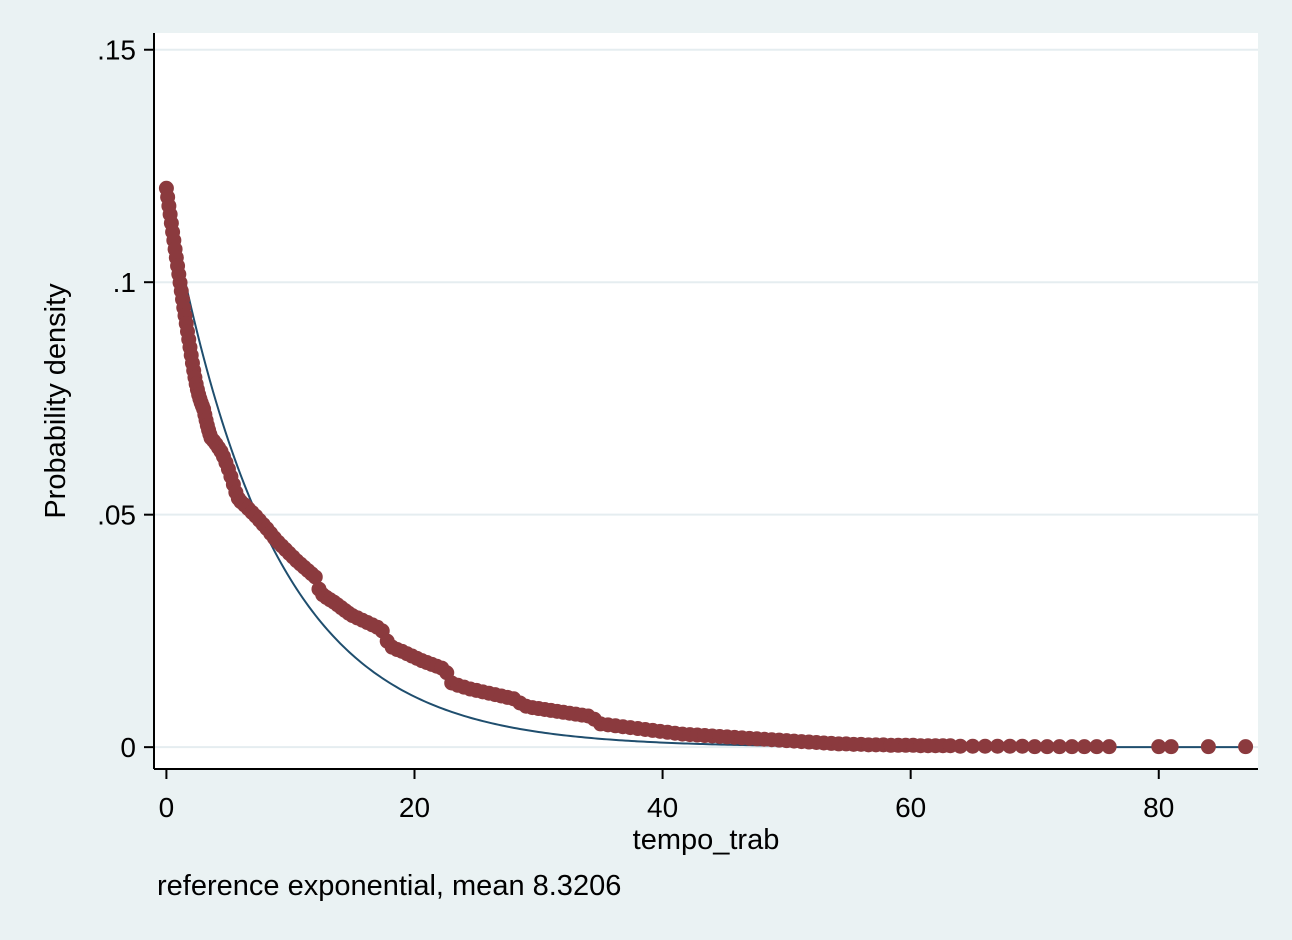 Image resolution: width=1292 pixels, height=940 pixels. I want to click on y-tick-label-1: .05, so click(116, 515).